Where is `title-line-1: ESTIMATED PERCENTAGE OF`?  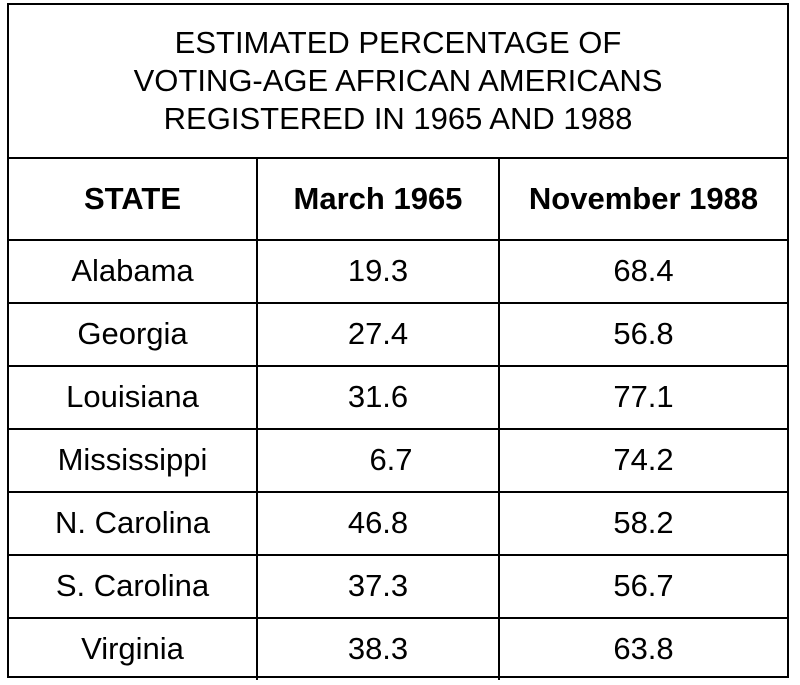 title-line-1: ESTIMATED PERCENTAGE OF is located at coordinates (398, 43).